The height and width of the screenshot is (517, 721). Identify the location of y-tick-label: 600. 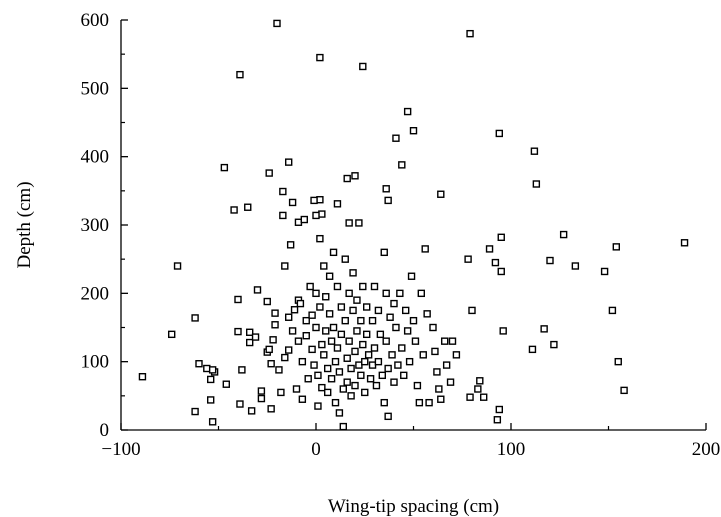
(95, 20).